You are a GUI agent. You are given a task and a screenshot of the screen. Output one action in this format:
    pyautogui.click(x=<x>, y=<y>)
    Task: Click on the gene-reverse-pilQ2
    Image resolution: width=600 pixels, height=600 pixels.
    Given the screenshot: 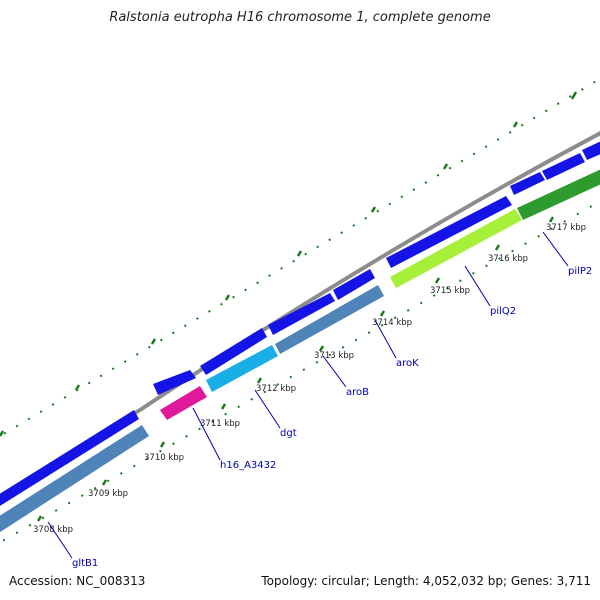 What is the action you would take?
    pyautogui.click(x=456, y=248)
    